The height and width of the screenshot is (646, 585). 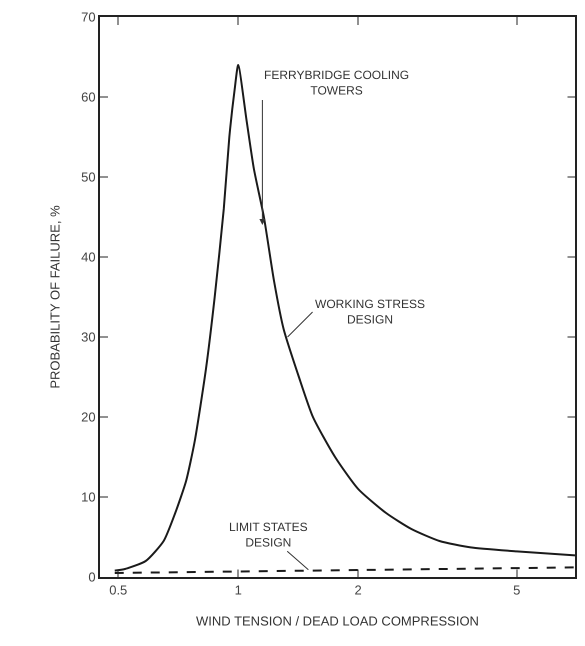 I want to click on y-tick-label: 30, so click(x=88, y=337).